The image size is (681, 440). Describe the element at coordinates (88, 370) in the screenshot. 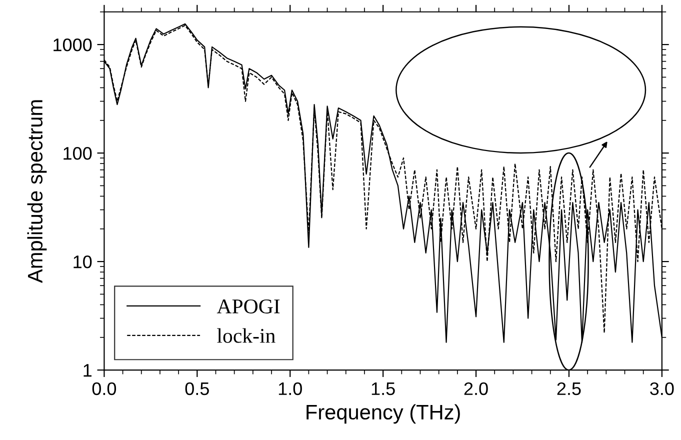

I see `y-tick-label: 1` at that location.